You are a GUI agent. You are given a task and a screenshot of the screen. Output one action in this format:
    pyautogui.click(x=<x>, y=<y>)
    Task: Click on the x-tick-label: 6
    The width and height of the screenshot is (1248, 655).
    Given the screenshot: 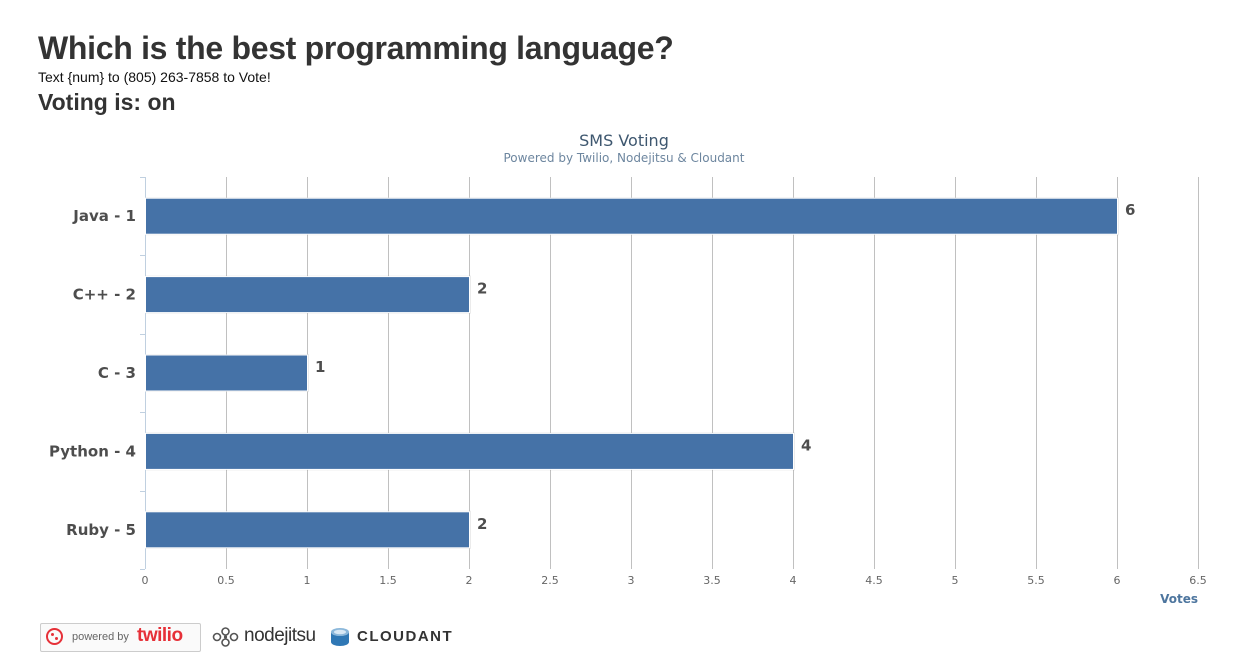 What is the action you would take?
    pyautogui.click(x=1117, y=580)
    